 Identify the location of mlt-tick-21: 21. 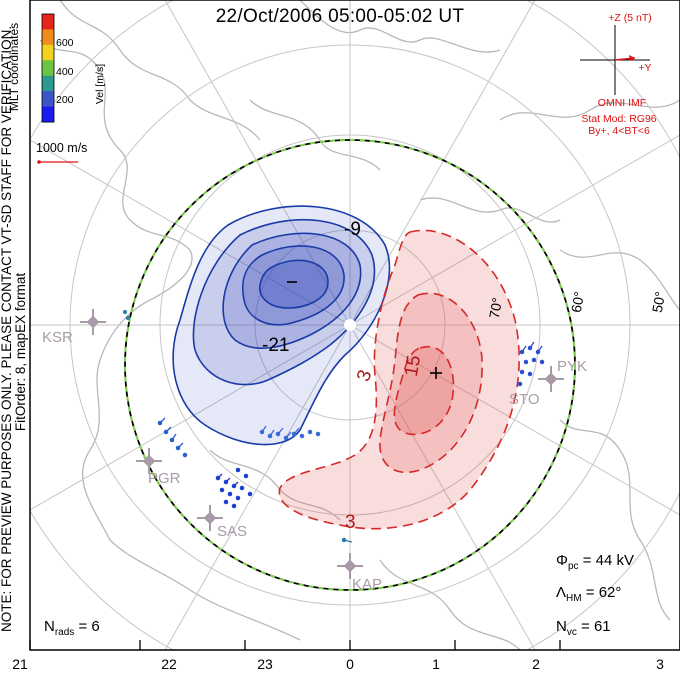
(20, 664).